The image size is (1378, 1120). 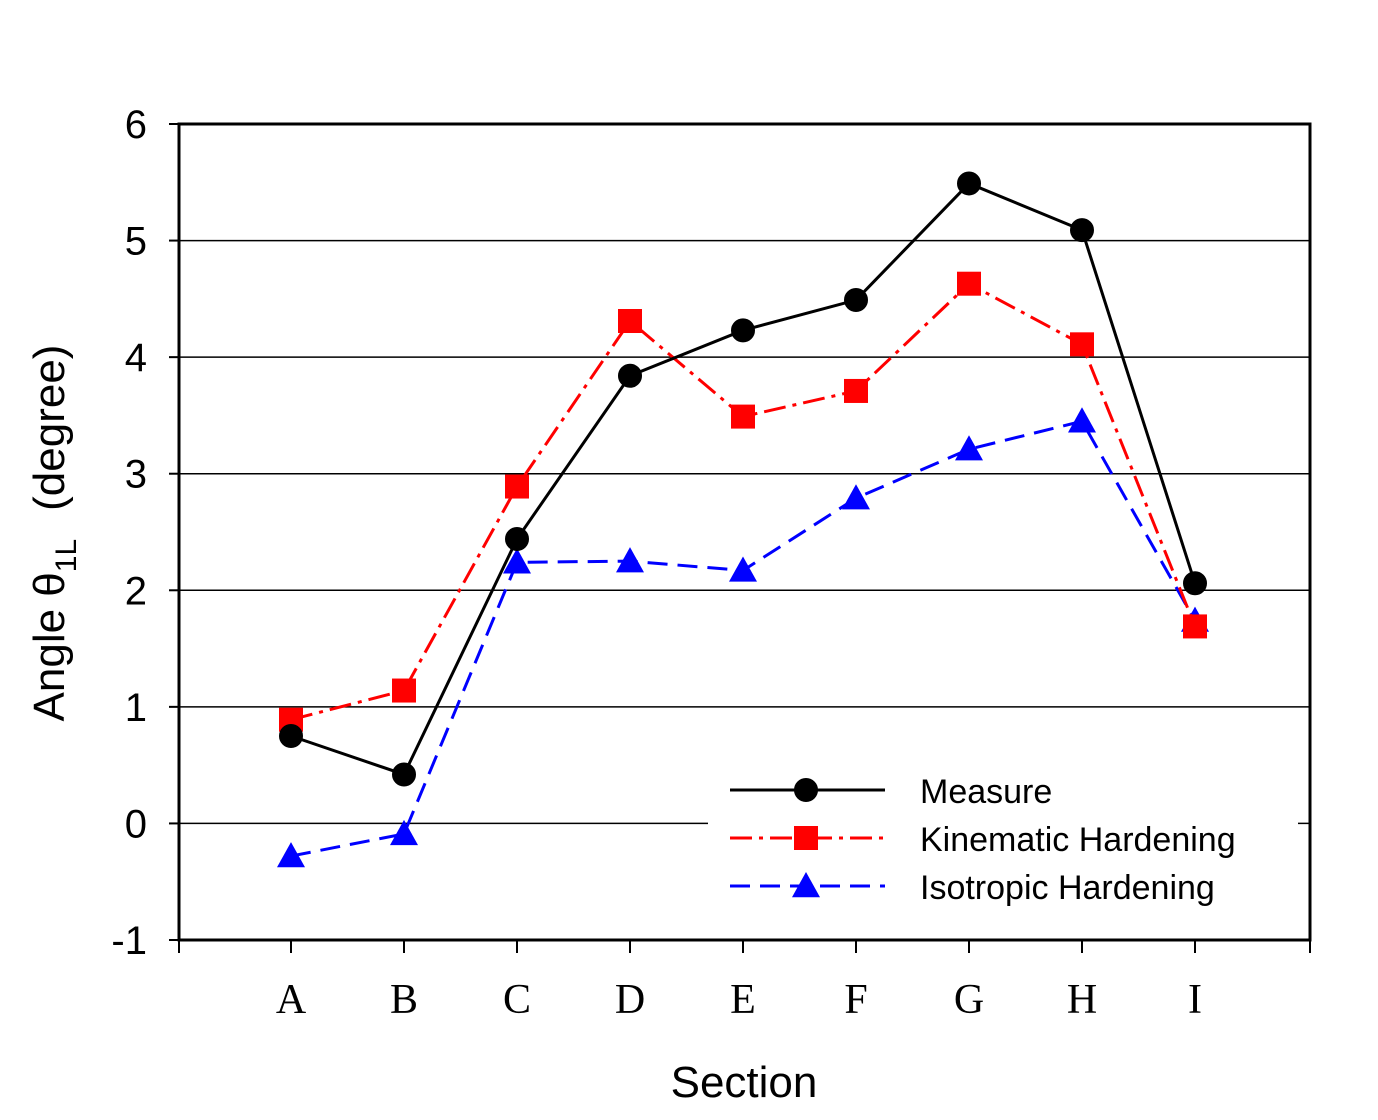 I want to click on y-tick-label: 1, so click(x=136, y=708).